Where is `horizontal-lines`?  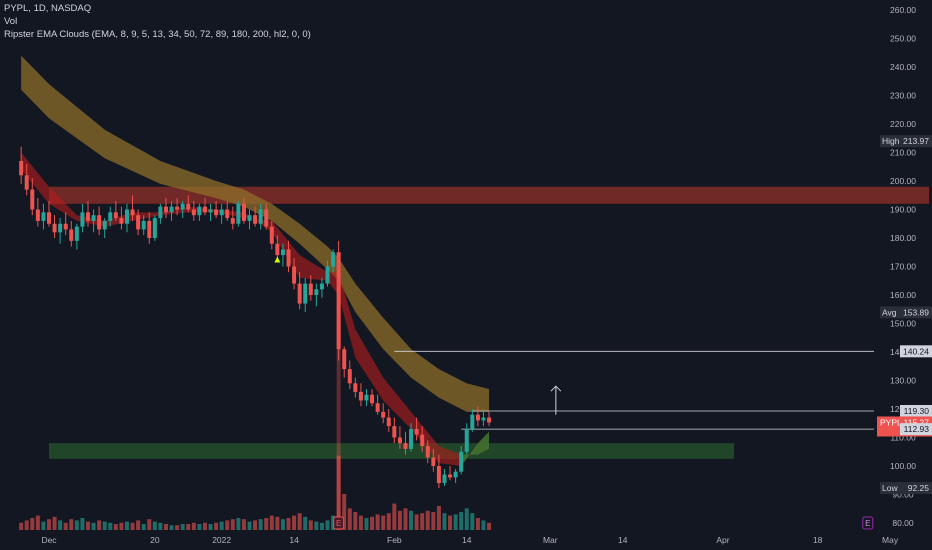 horizontal-lines is located at coordinates (634, 390).